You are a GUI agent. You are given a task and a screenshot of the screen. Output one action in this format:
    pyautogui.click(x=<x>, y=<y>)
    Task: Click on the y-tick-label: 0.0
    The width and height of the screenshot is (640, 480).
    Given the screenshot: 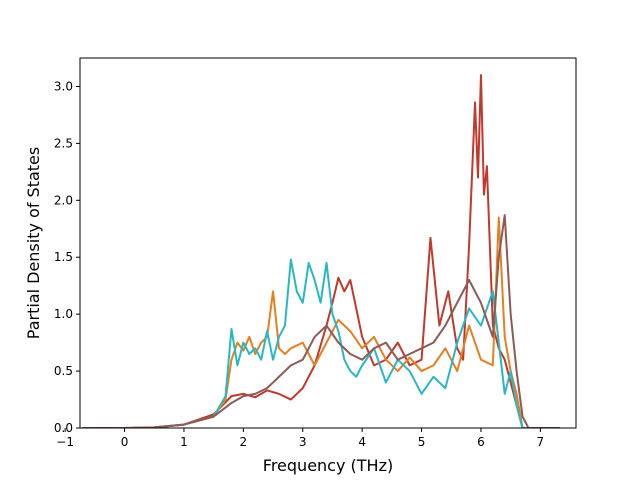 What is the action you would take?
    pyautogui.click(x=63, y=428)
    